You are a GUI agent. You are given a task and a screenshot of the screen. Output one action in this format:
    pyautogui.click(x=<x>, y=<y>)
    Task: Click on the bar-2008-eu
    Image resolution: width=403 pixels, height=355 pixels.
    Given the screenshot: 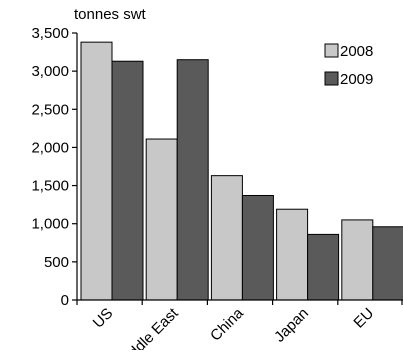 What is the action you would take?
    pyautogui.click(x=357, y=260)
    